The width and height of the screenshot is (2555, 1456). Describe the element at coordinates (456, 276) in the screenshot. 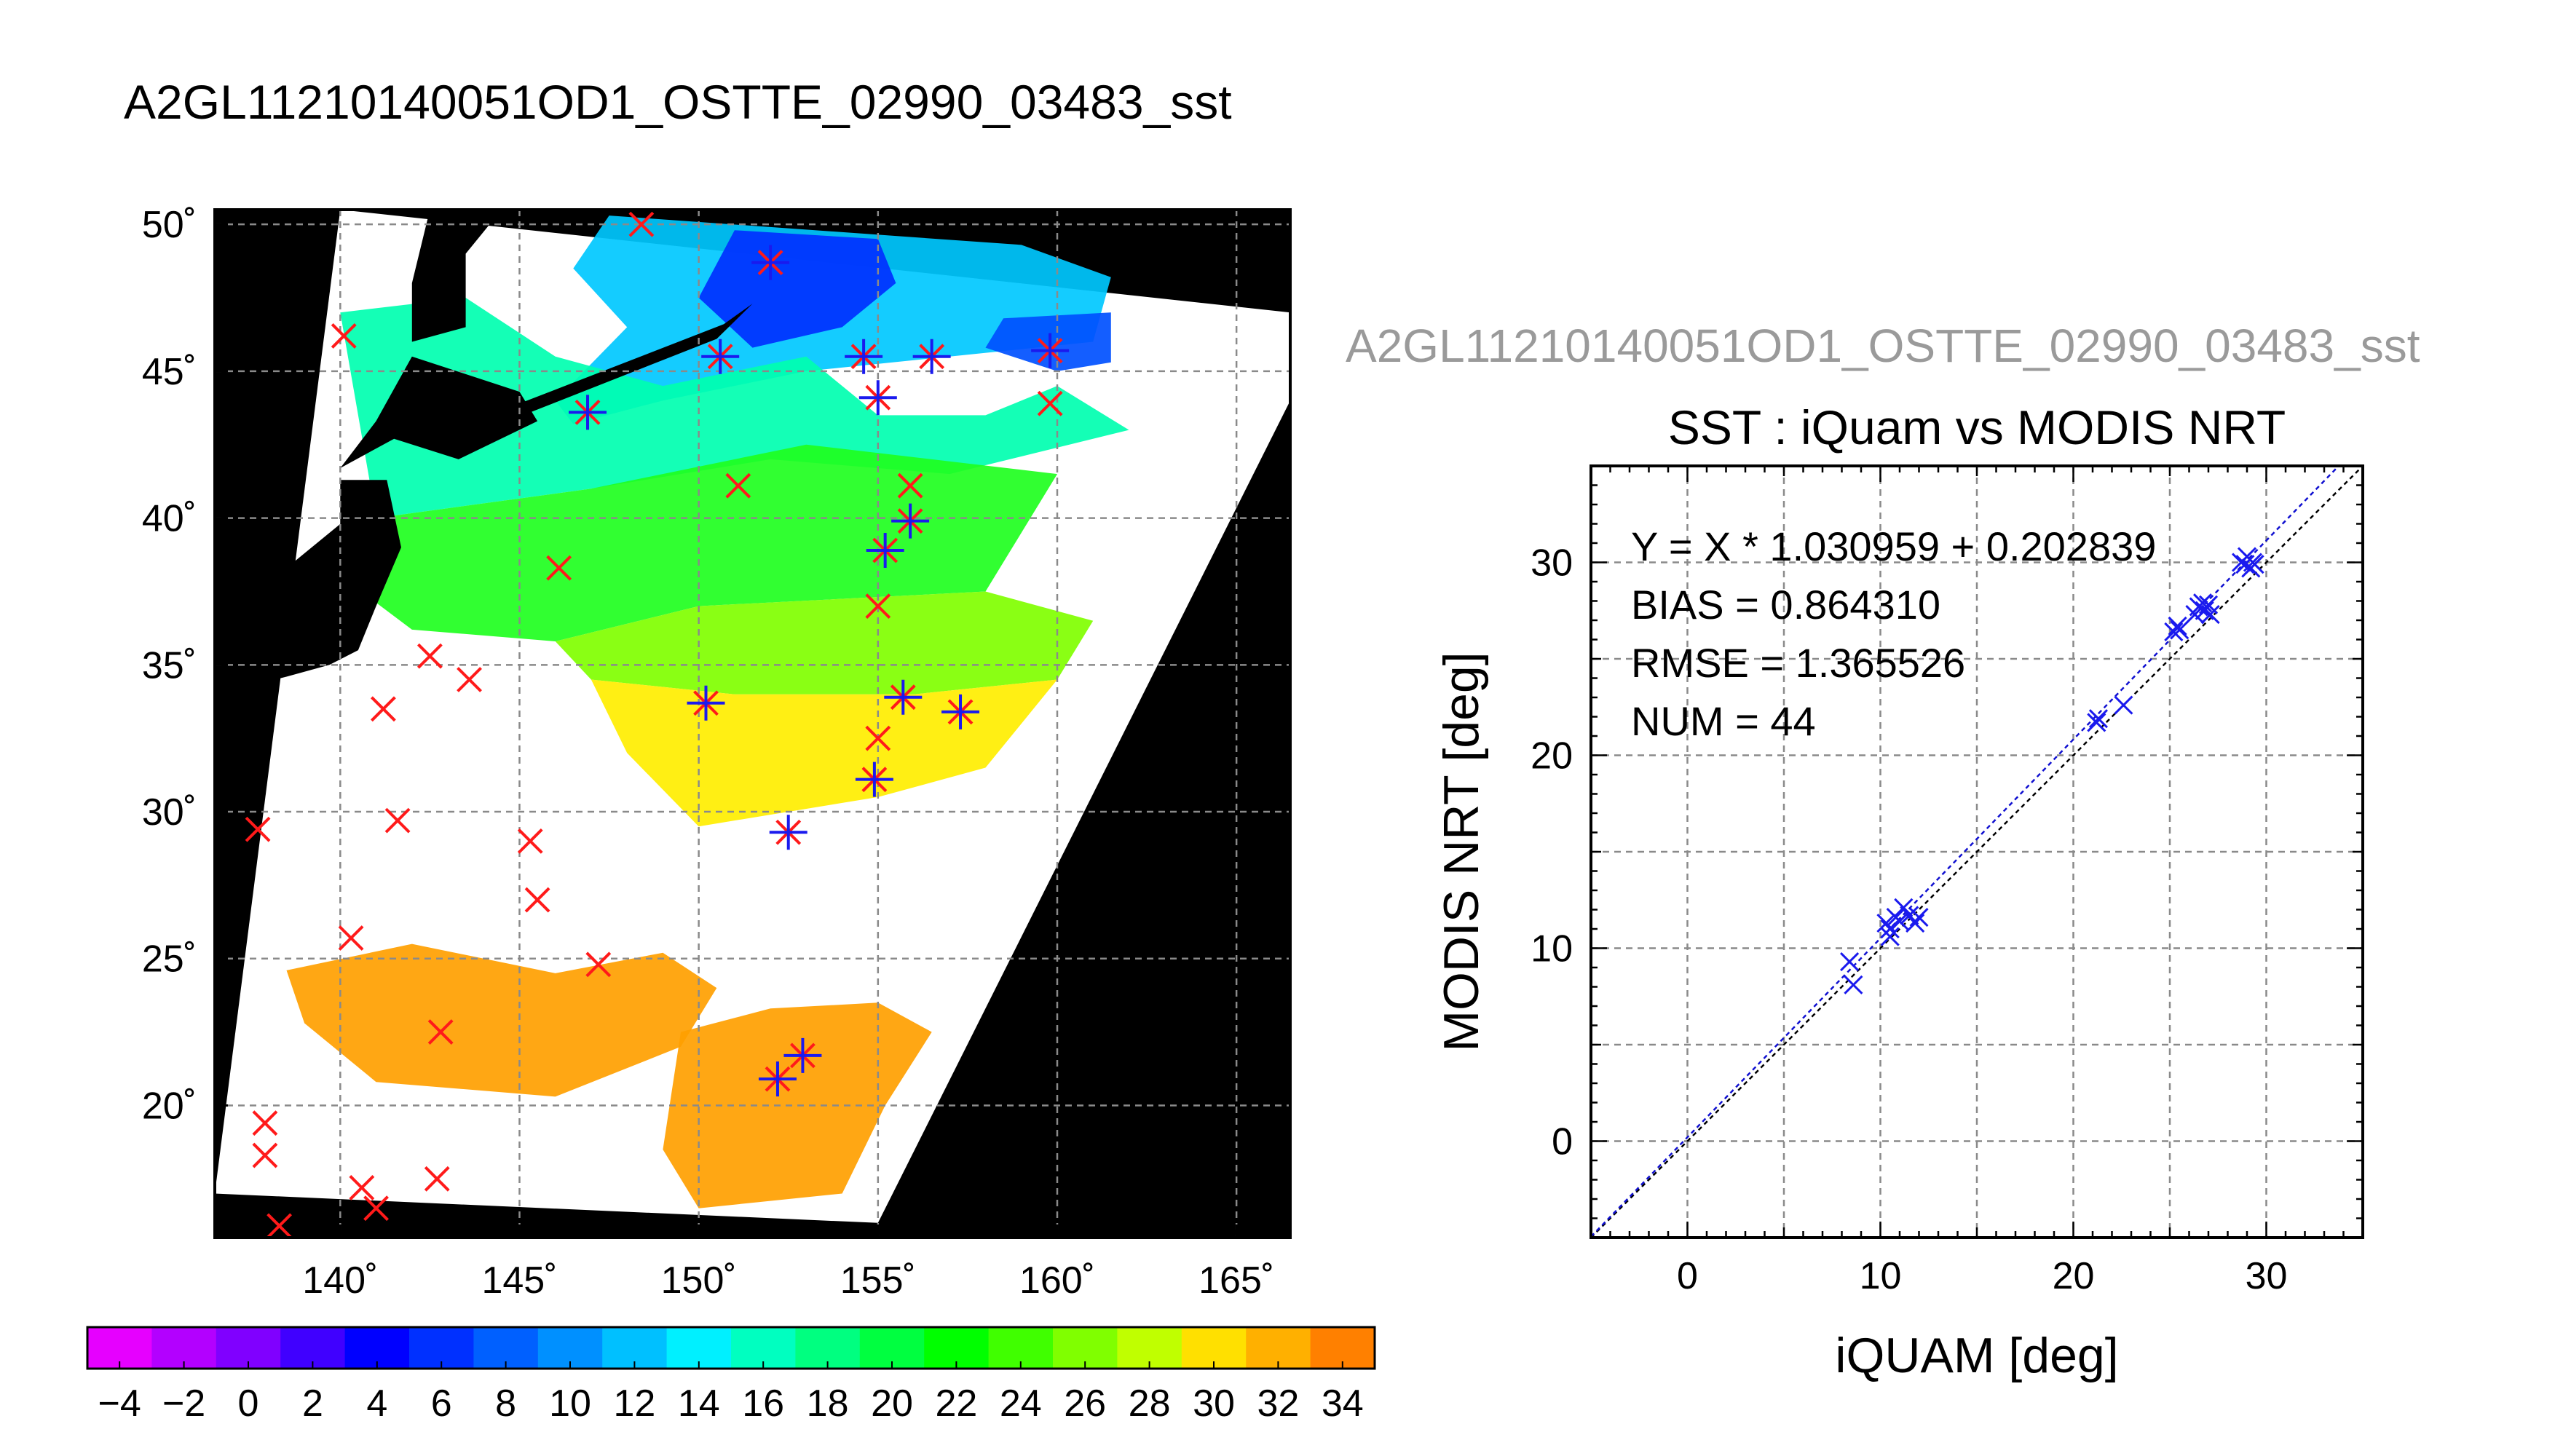

I see `land-sakhalin` at that location.